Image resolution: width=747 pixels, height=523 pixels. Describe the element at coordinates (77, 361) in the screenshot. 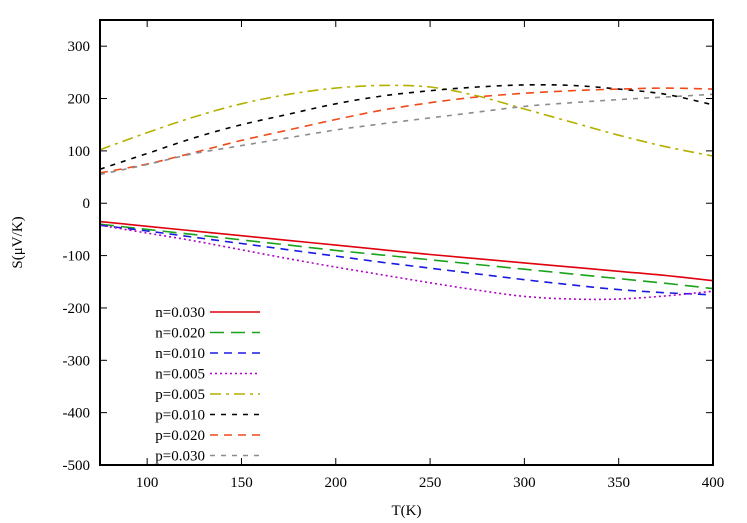

I see `y-tick-label: -300` at that location.